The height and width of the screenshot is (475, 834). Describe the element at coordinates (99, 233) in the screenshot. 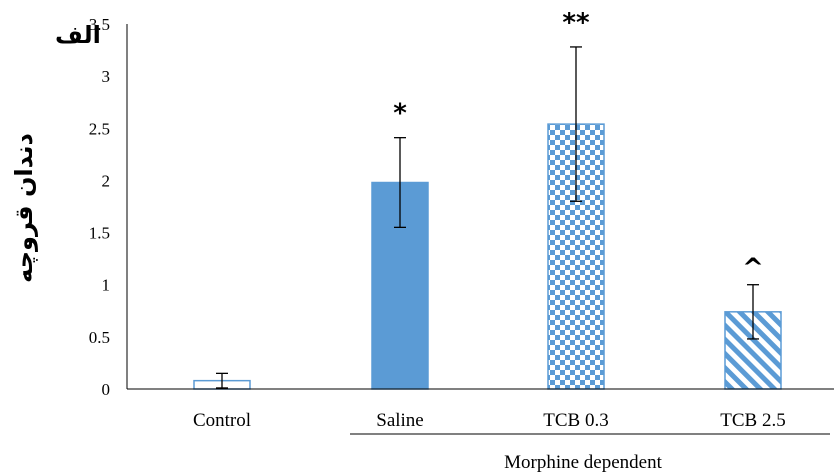

I see `y-tick-label: 1.5` at that location.